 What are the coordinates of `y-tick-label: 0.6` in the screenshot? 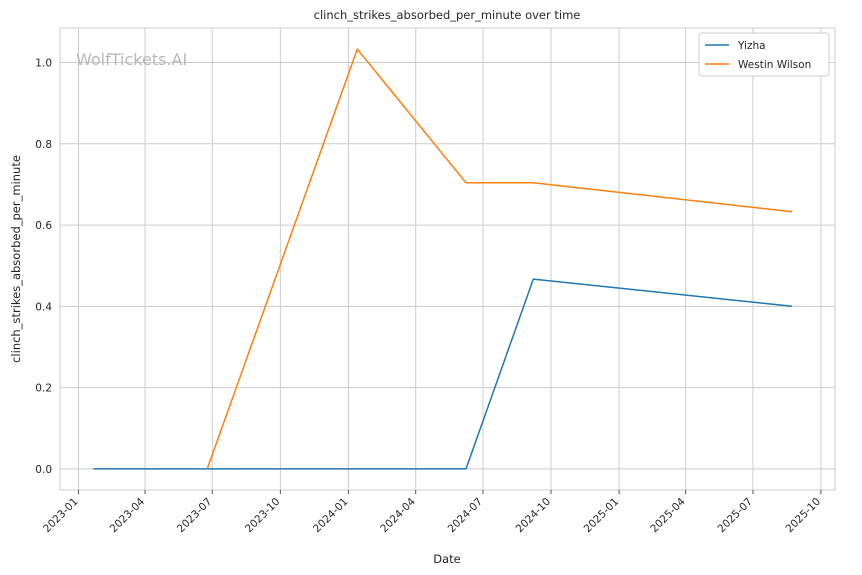 It's located at (43, 226).